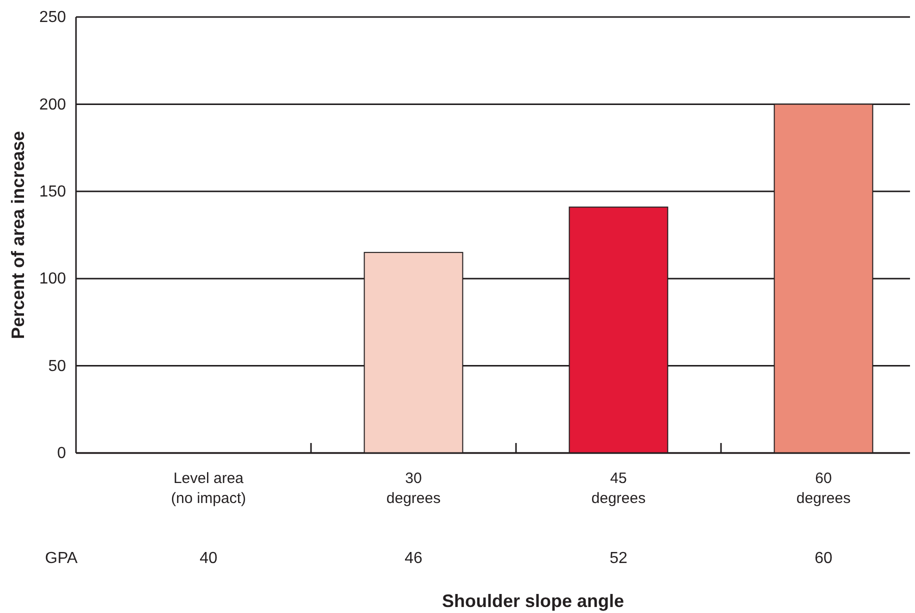 This screenshot has height=613, width=915. Describe the element at coordinates (413, 488) in the screenshot. I see `x-tick-label: 30 degrees` at that location.